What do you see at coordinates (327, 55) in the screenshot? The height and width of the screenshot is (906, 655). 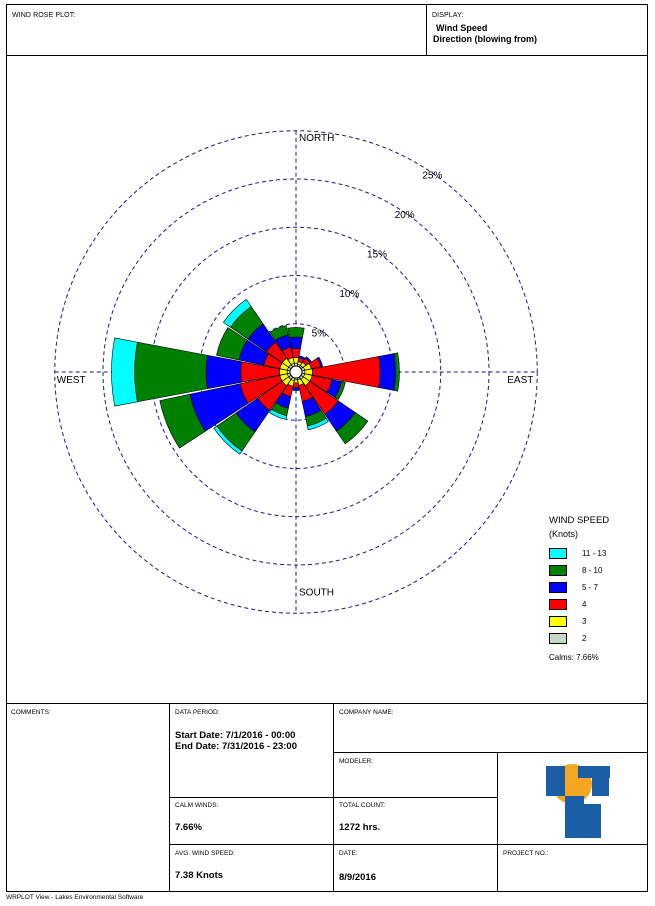 I see `header-divider` at bounding box center [327, 55].